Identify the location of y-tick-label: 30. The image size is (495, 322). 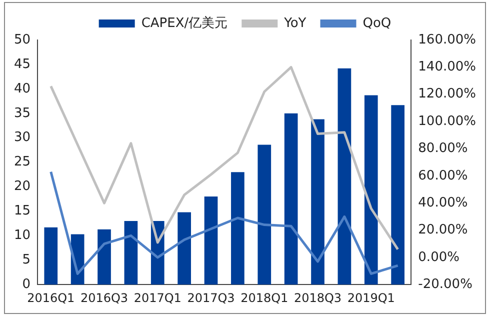
(22, 138).